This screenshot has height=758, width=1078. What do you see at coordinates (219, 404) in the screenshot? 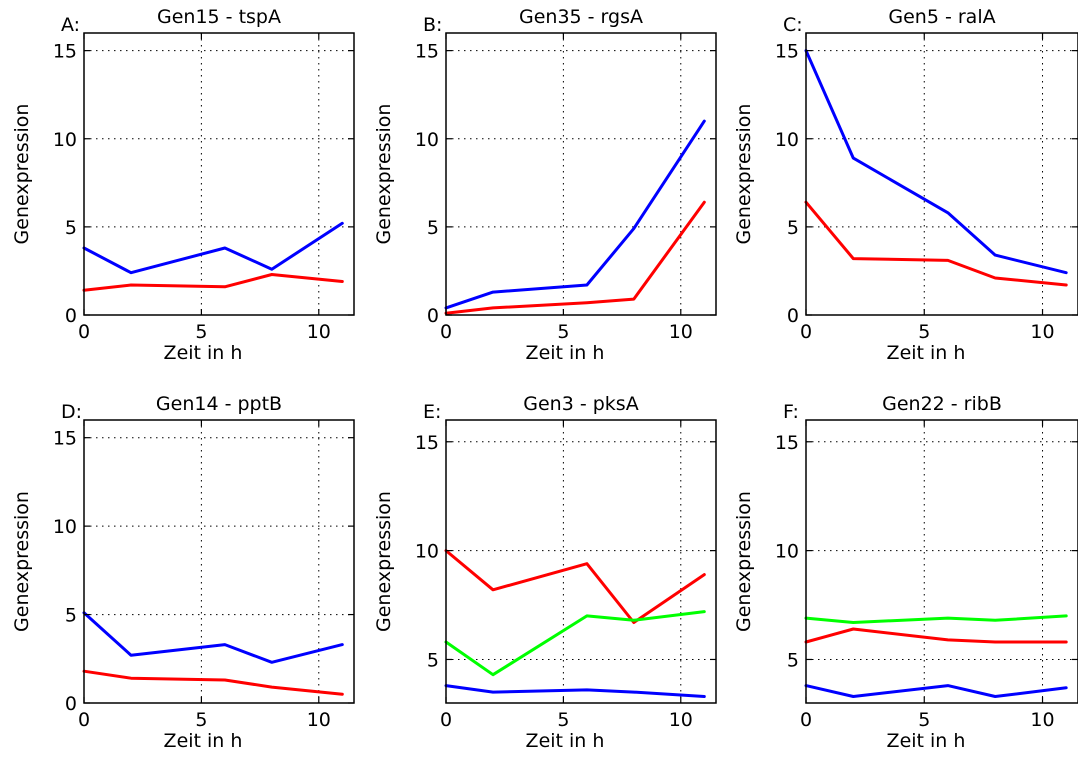
I see `chart-title: Gen14 - pptB` at bounding box center [219, 404].